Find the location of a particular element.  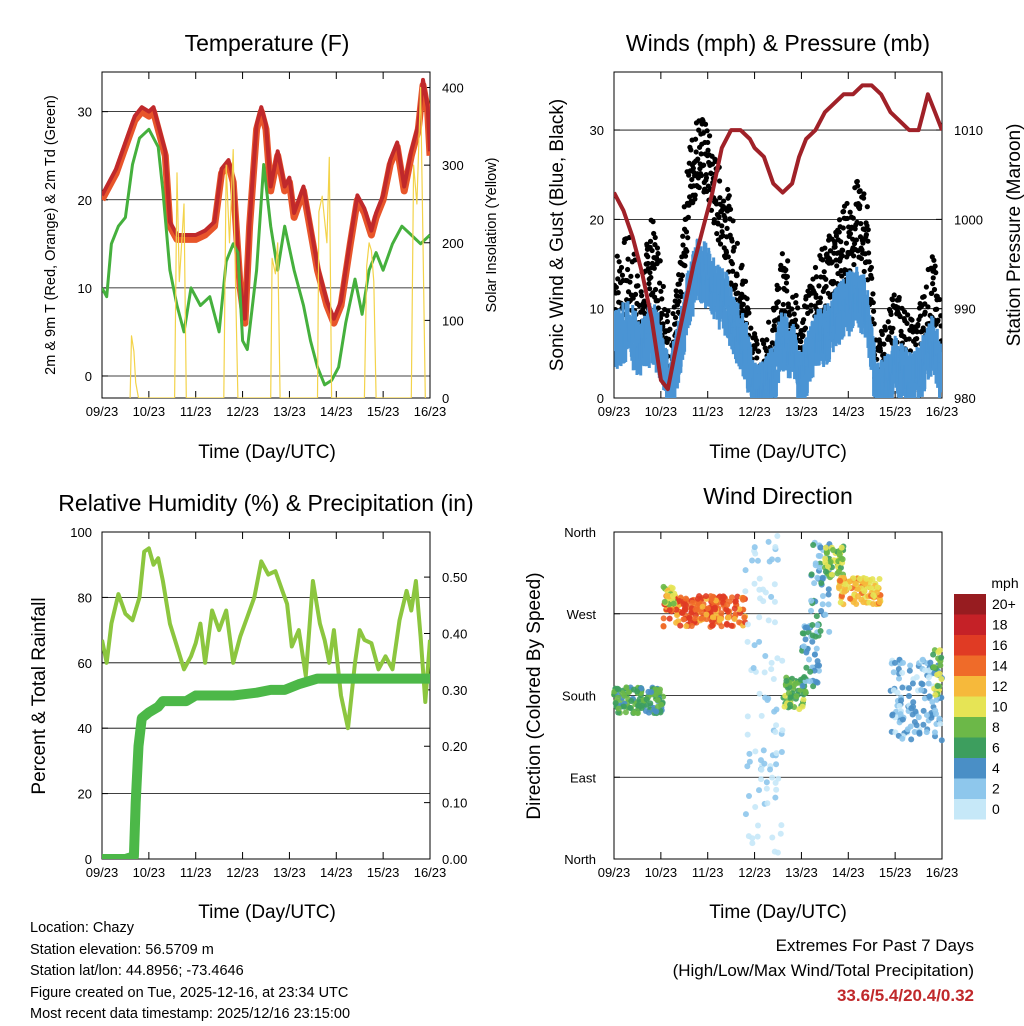

colorbar-label: 2 is located at coordinates (996, 789).